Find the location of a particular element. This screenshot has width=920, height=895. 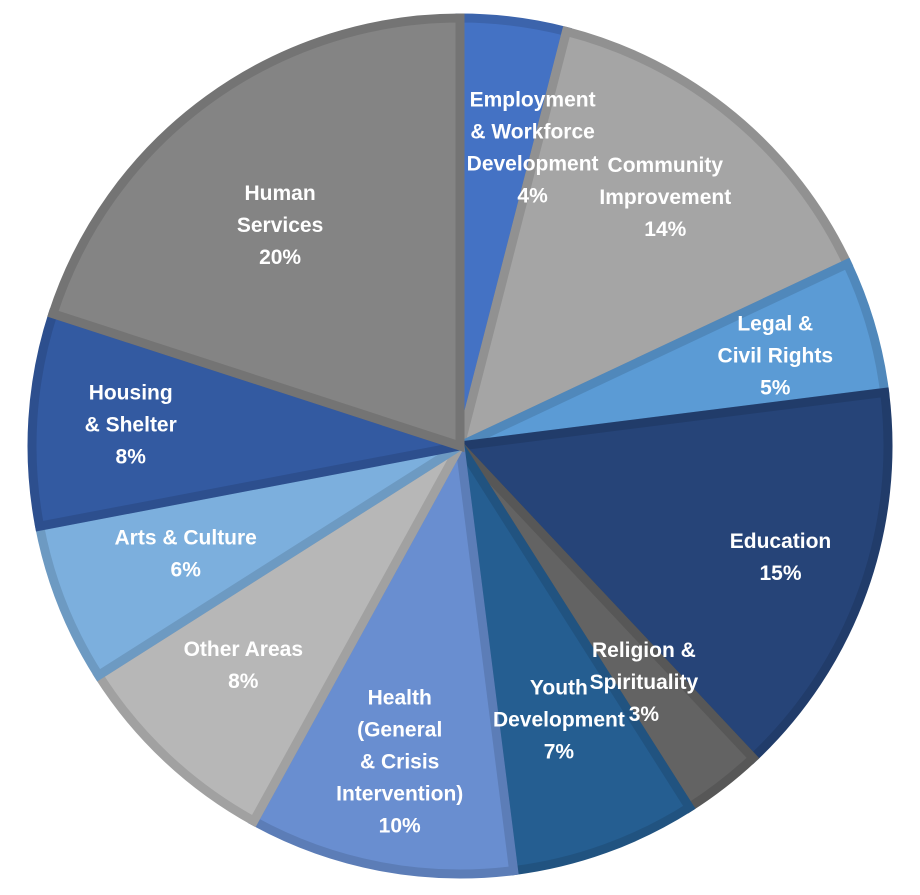

slice-value-label: 20% is located at coordinates (280, 256).